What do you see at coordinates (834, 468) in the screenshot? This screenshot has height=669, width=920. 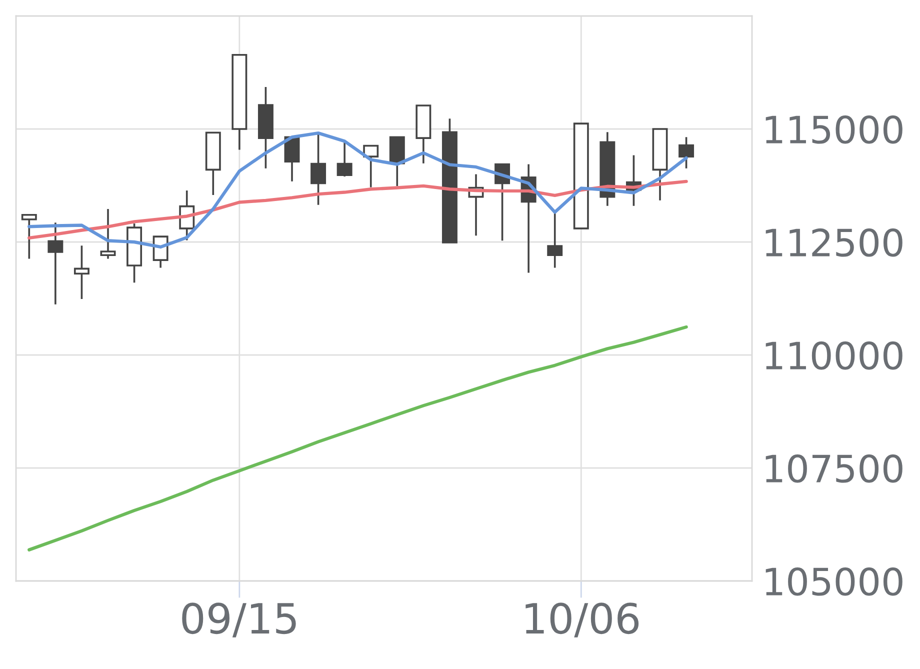 I see `y-tick-label: 107500` at bounding box center [834, 468].